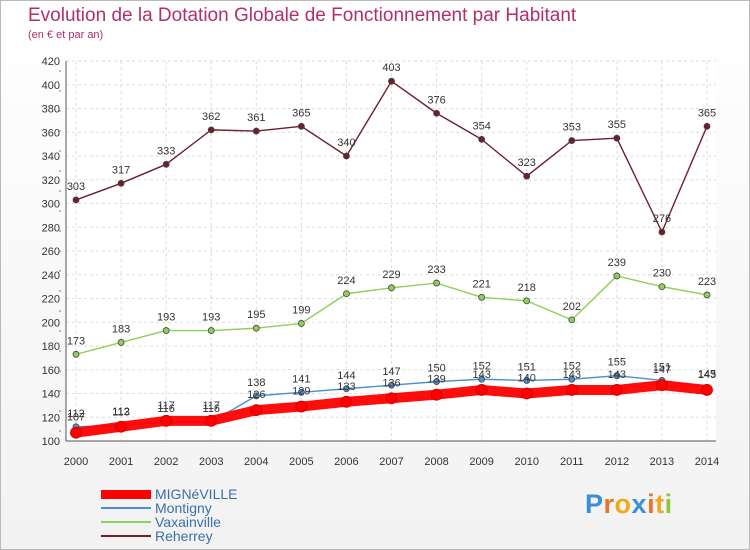  What do you see at coordinates (617, 363) in the screenshot?
I see `data-label: 155` at bounding box center [617, 363].